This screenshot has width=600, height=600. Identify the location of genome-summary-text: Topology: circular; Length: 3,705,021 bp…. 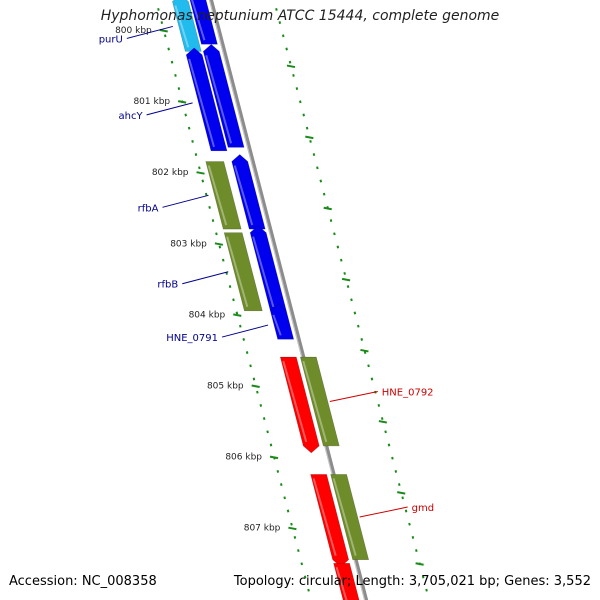
(412, 581).